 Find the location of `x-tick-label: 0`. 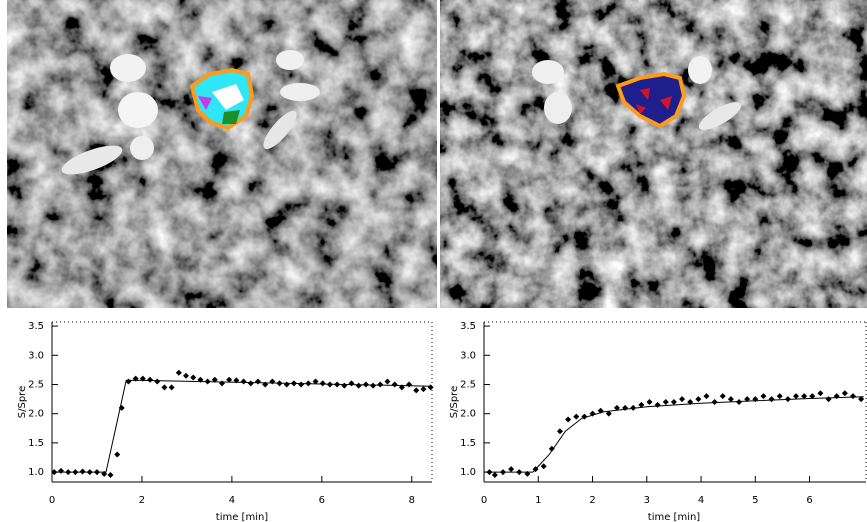

x-tick-label: 0 is located at coordinates (484, 500).